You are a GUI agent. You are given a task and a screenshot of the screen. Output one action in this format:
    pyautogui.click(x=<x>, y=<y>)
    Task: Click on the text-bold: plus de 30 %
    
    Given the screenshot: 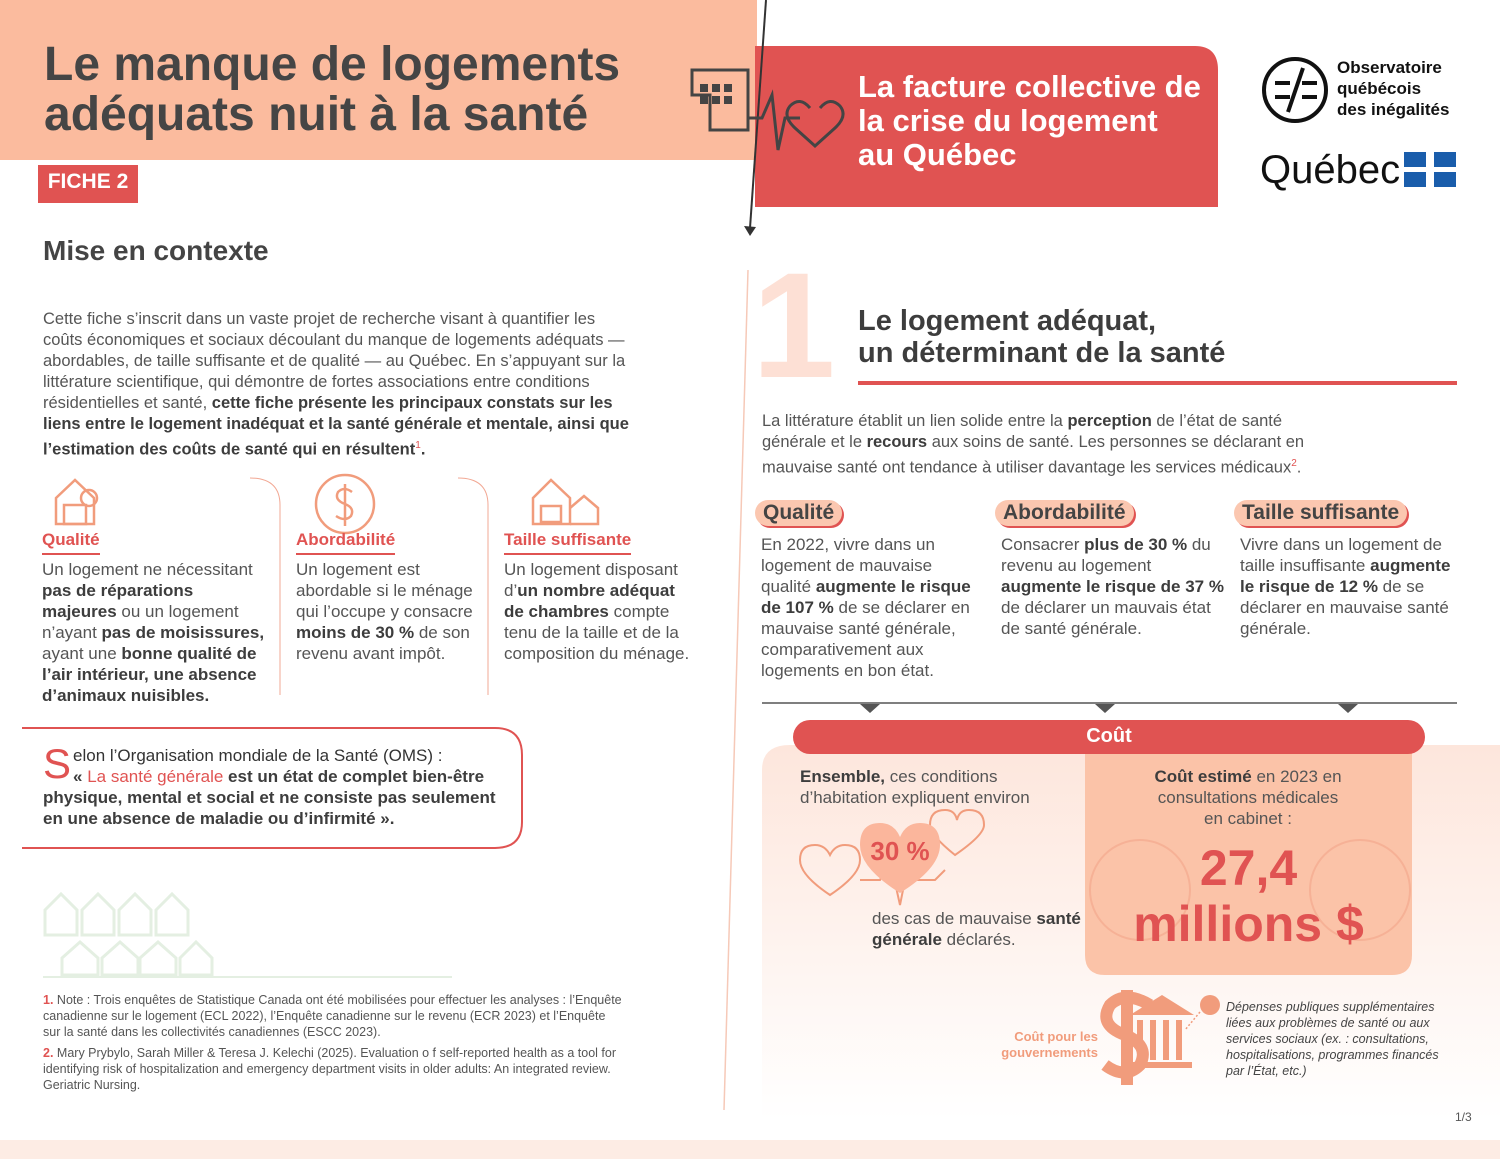 What is the action you would take?
    pyautogui.click(x=1136, y=544)
    